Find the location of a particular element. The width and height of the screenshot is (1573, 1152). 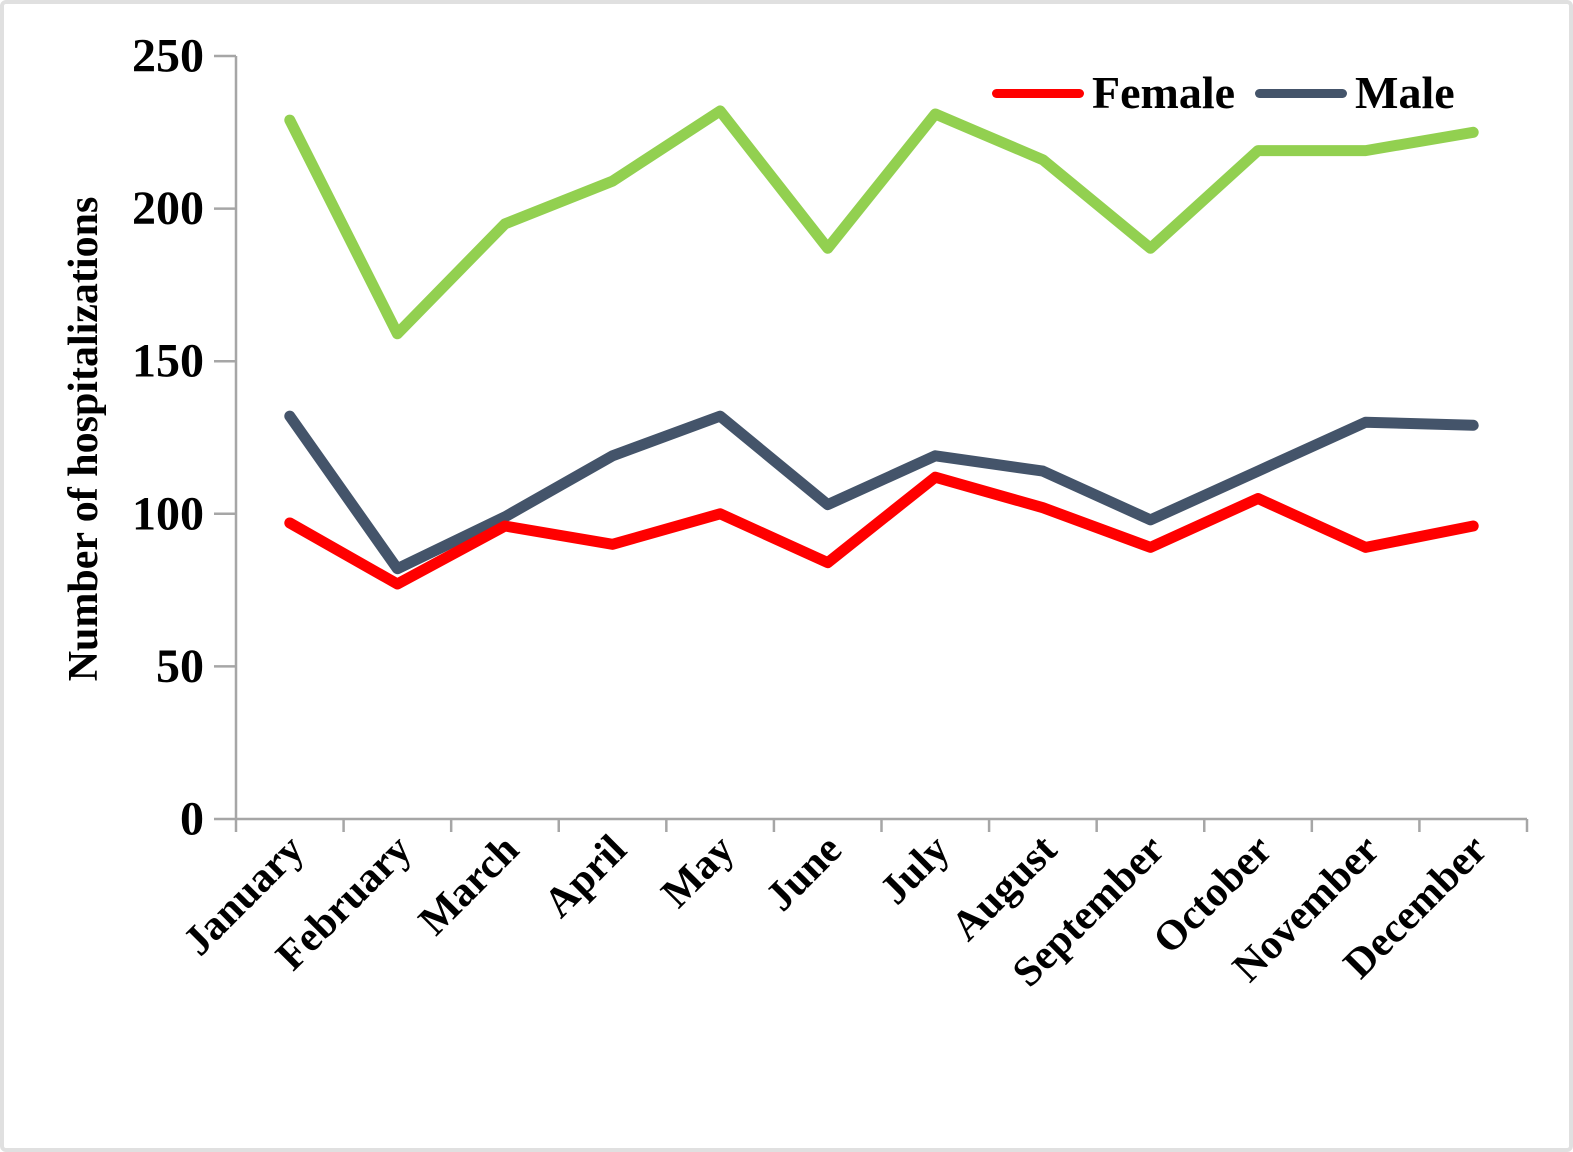

y-tick-label-200: 200 is located at coordinates (168, 208).